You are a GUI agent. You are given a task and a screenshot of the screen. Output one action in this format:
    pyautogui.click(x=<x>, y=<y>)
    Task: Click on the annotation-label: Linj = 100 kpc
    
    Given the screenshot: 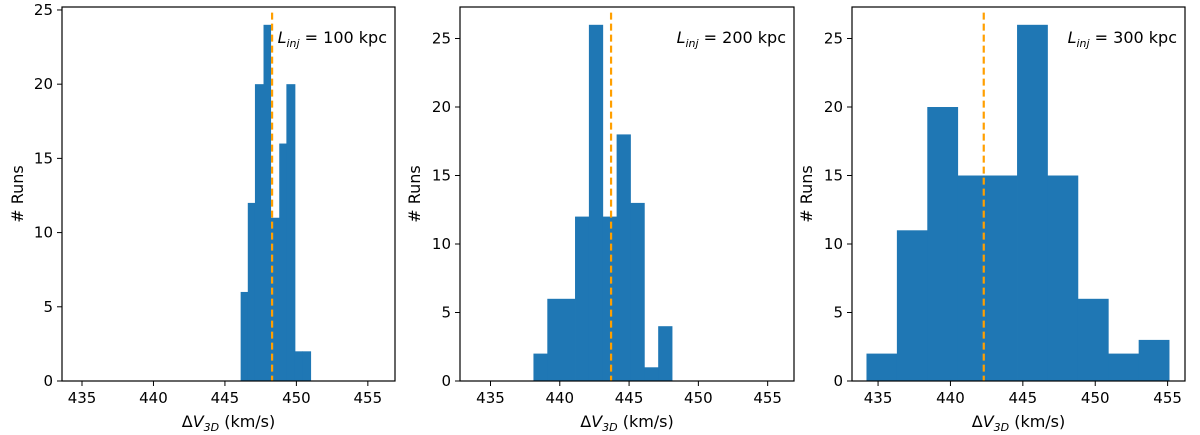 What is the action you would take?
    pyautogui.click(x=332, y=39)
    